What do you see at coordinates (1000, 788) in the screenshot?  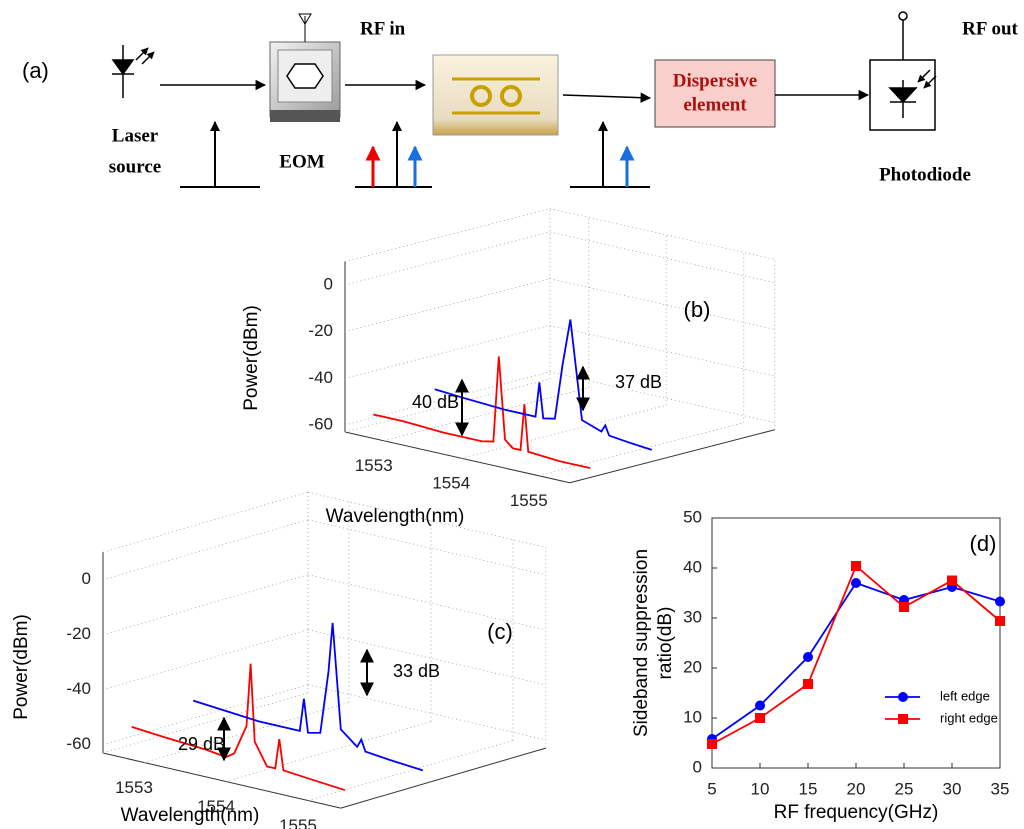 I see `x-tick-label: 35` at bounding box center [1000, 788].